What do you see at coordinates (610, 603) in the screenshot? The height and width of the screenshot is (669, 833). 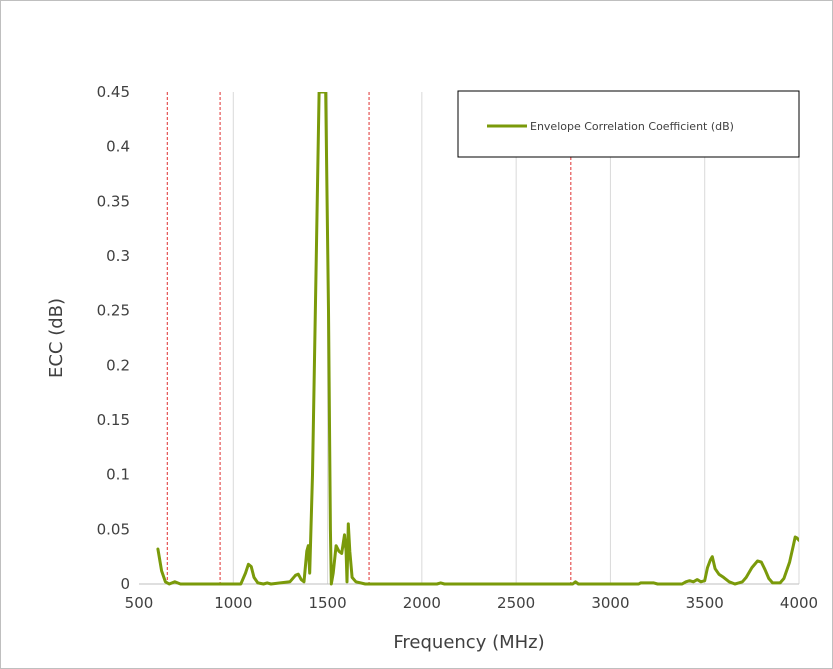 I see `x-tick-label: 3000` at bounding box center [610, 603].